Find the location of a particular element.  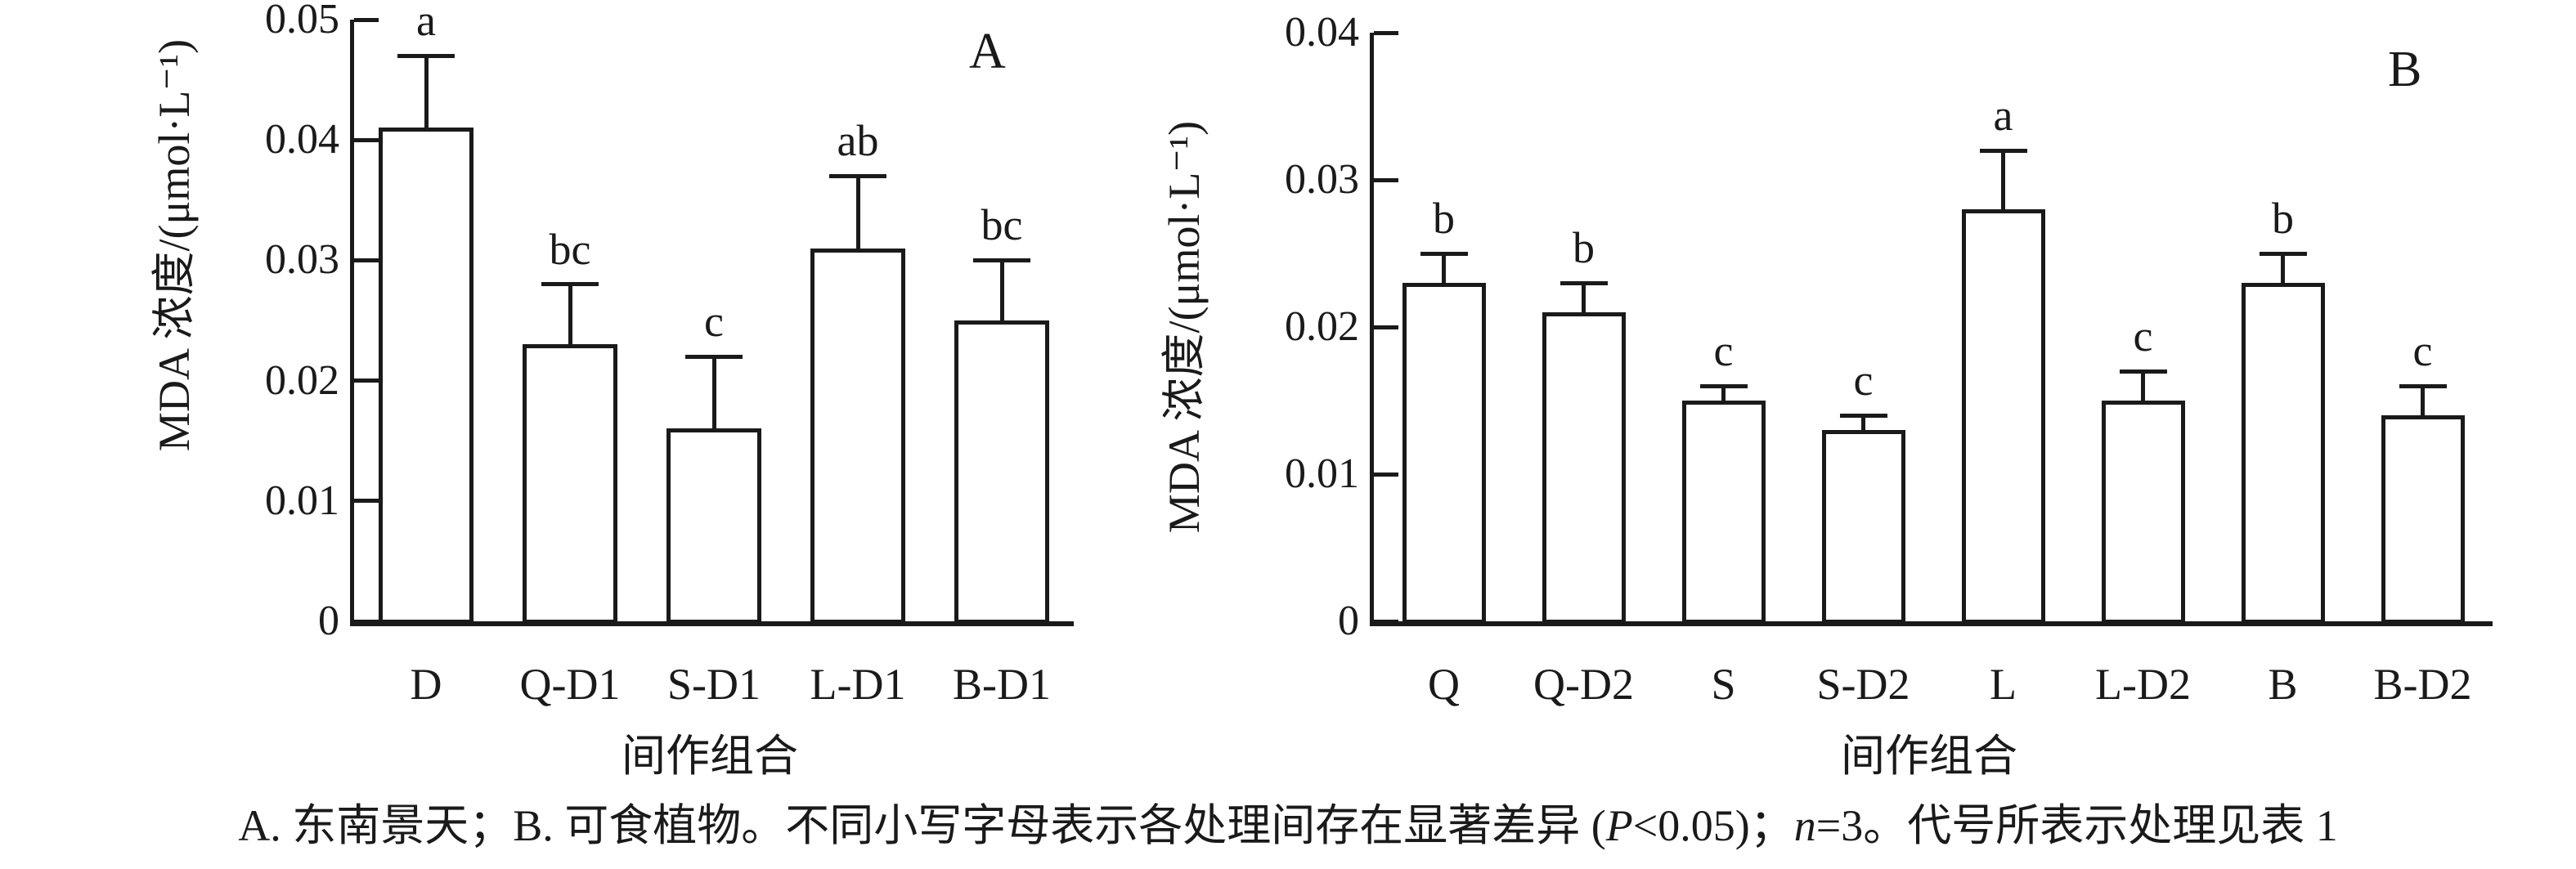

x-category-label: L is located at coordinates (2004, 684).